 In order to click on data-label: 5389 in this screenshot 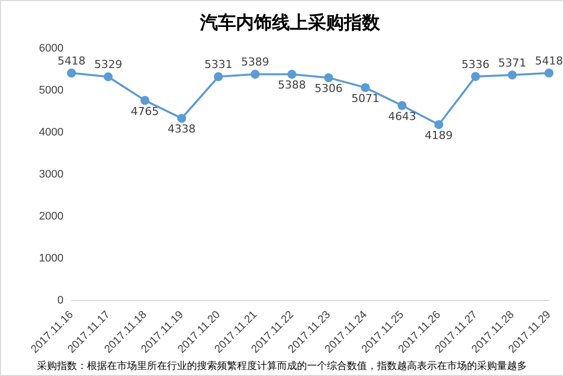, I will do `click(255, 62)`.